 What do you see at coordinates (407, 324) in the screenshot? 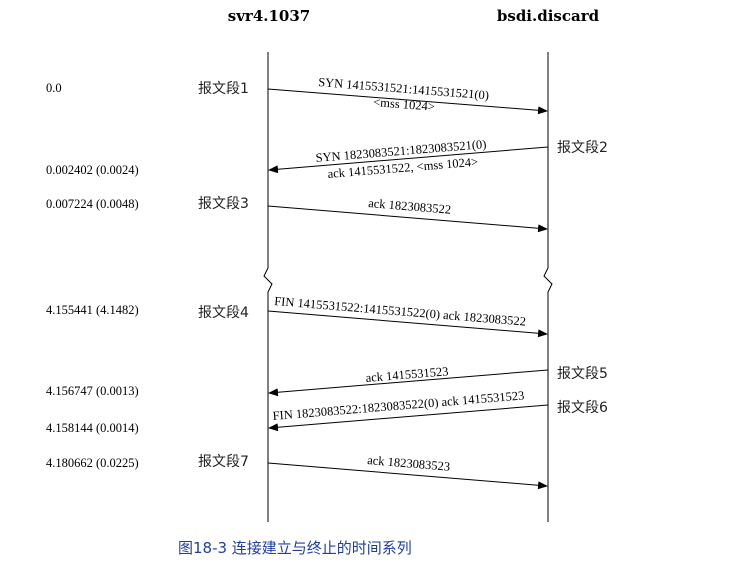
I see `segment-4-arrow` at bounding box center [407, 324].